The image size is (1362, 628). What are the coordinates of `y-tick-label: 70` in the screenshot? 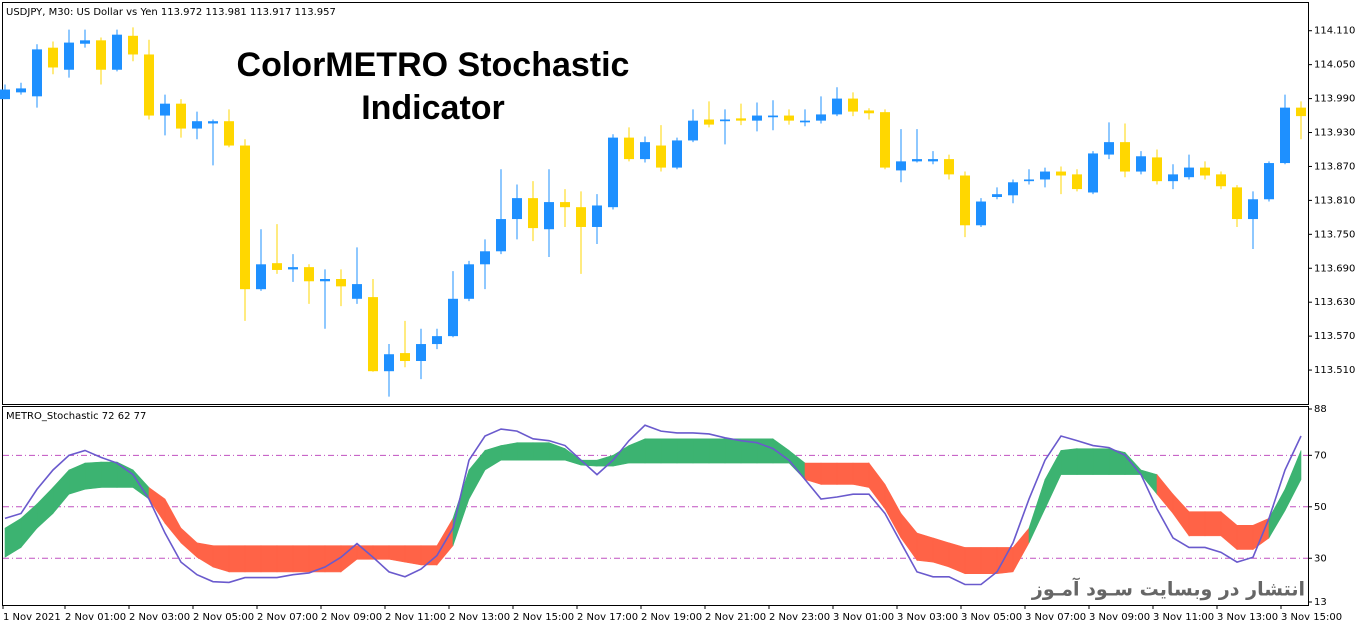 It's located at (1320, 455).